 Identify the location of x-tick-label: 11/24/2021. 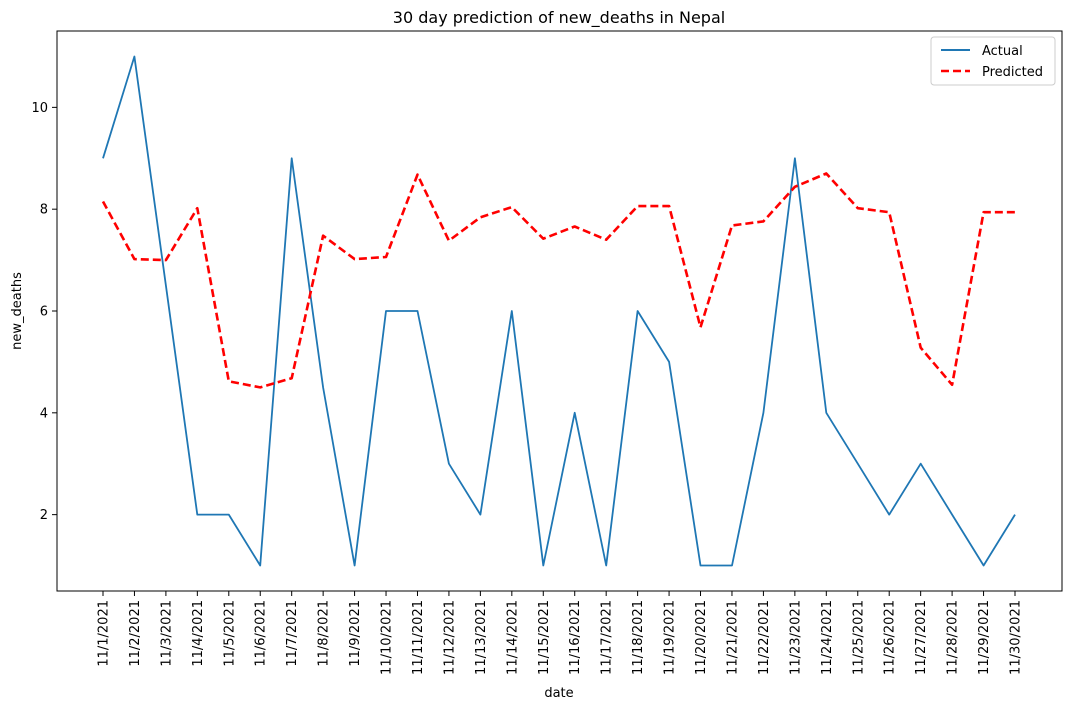
(827, 637).